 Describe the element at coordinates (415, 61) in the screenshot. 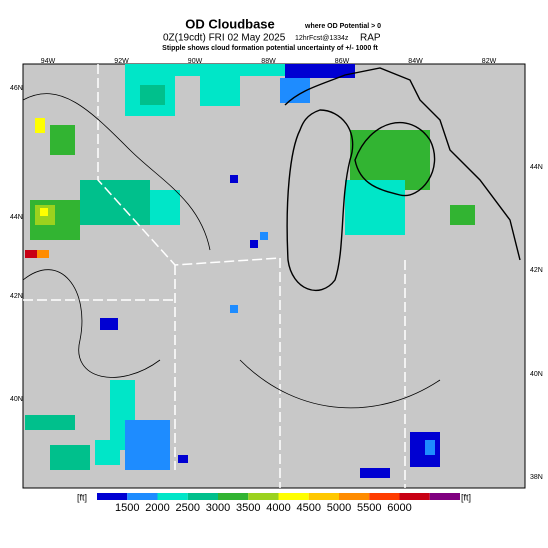

I see `longitude-label: 84W` at that location.